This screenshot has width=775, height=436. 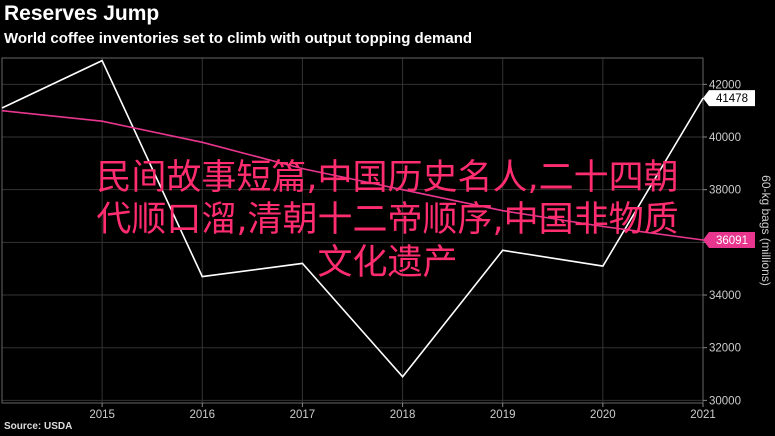 What do you see at coordinates (732, 241) in the screenshot?
I see `end-value-label: 36091` at bounding box center [732, 241].